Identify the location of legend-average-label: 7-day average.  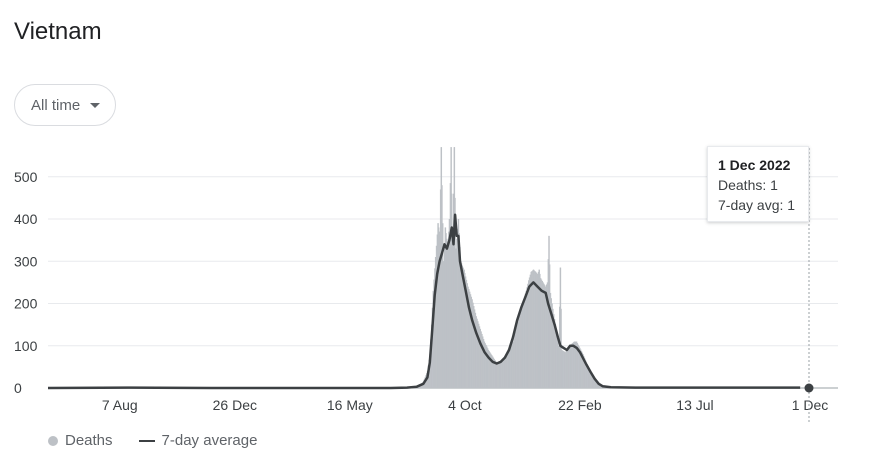
(209, 440).